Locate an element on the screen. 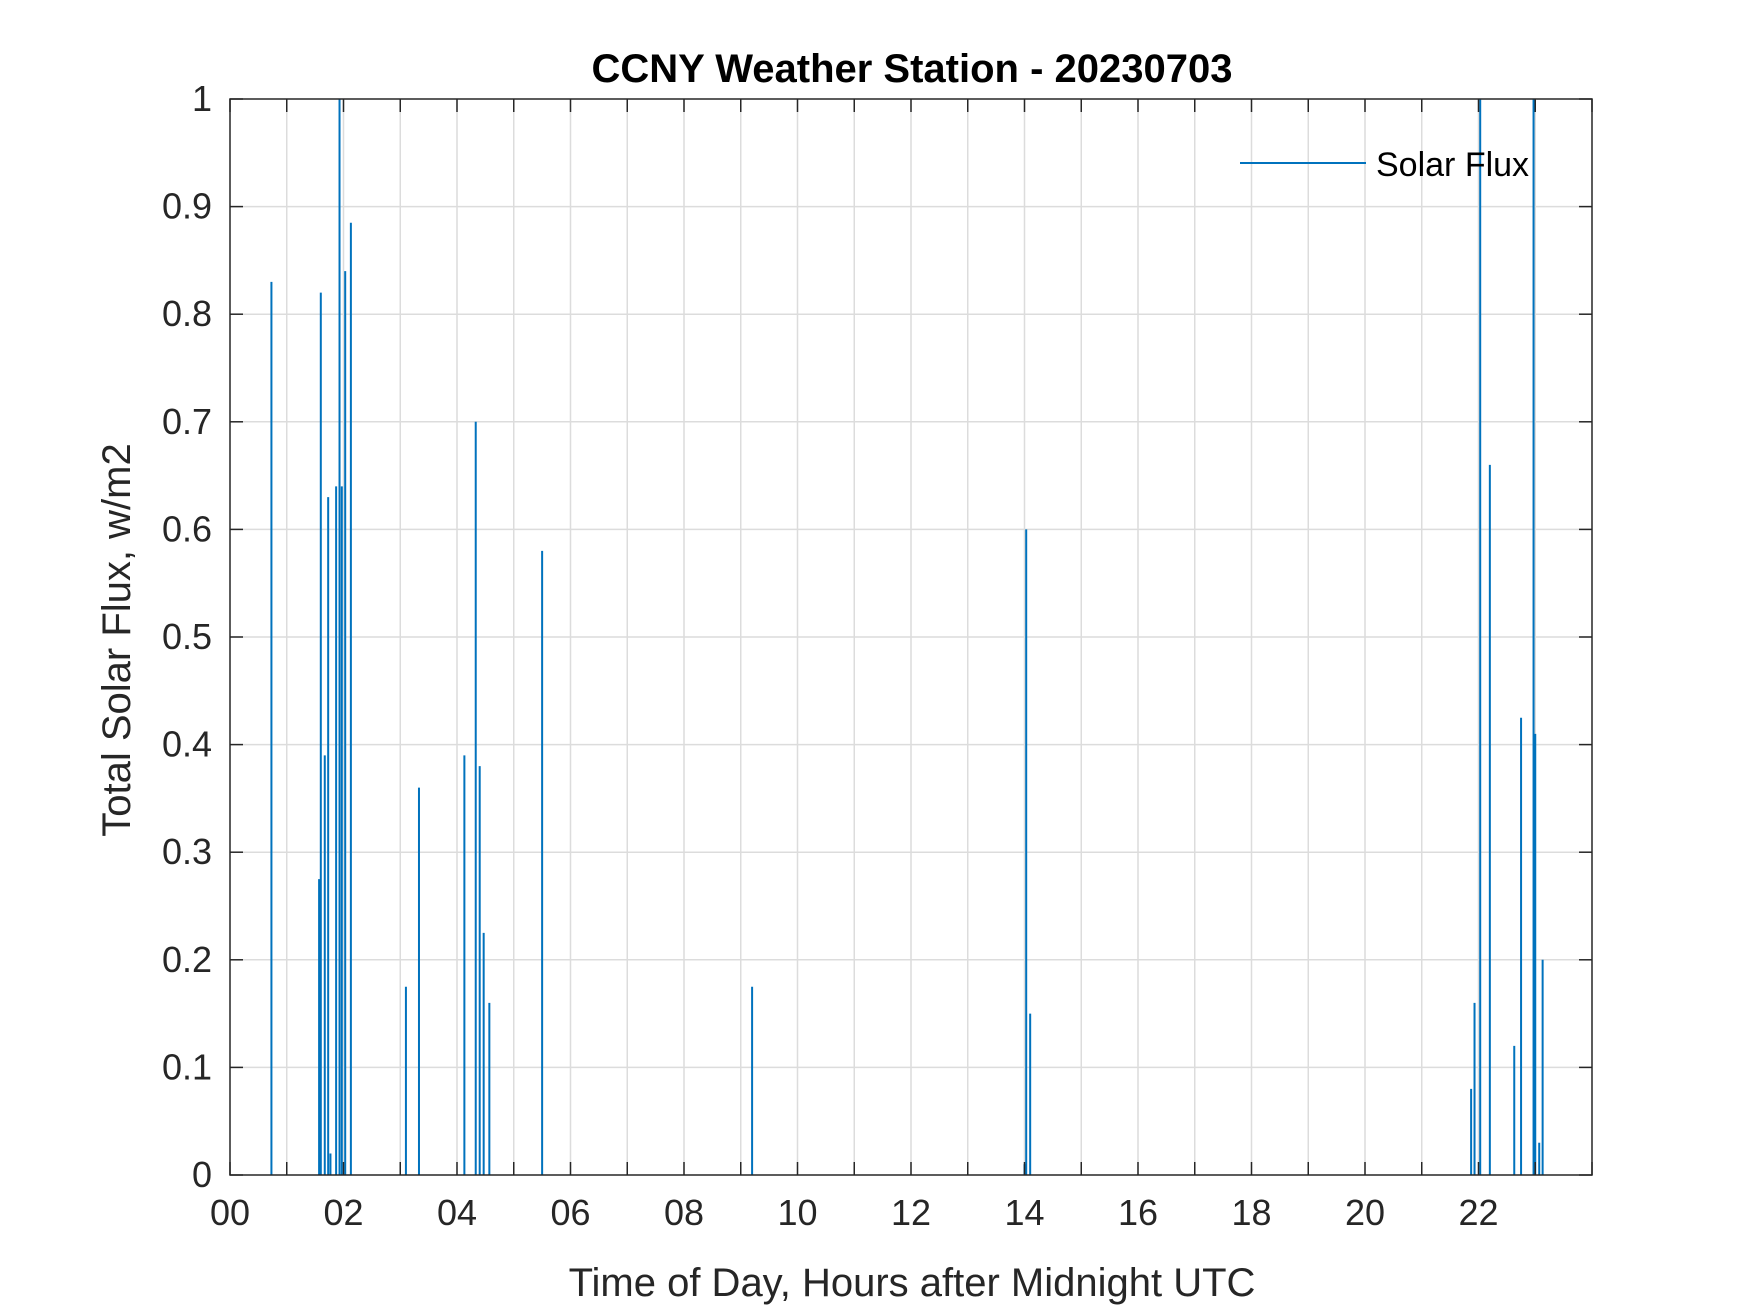  x-tick-label: 22 is located at coordinates (1478, 1212).